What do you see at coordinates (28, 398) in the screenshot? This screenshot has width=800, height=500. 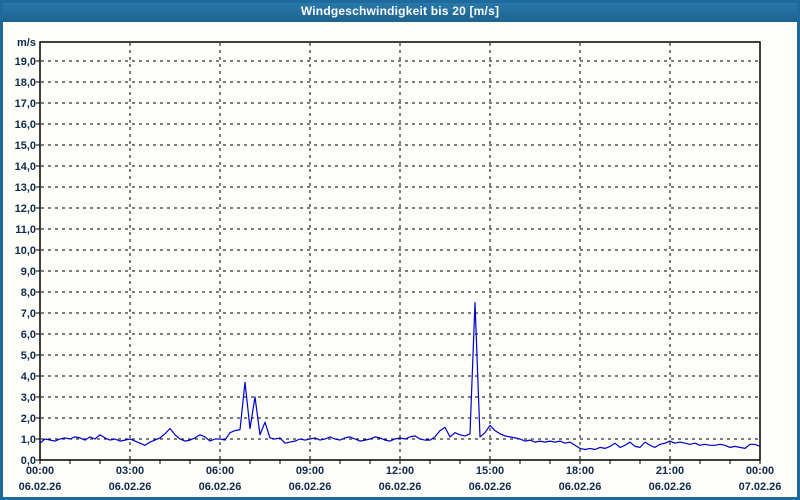 I see `y-tick-label: 3,0` at bounding box center [28, 398].